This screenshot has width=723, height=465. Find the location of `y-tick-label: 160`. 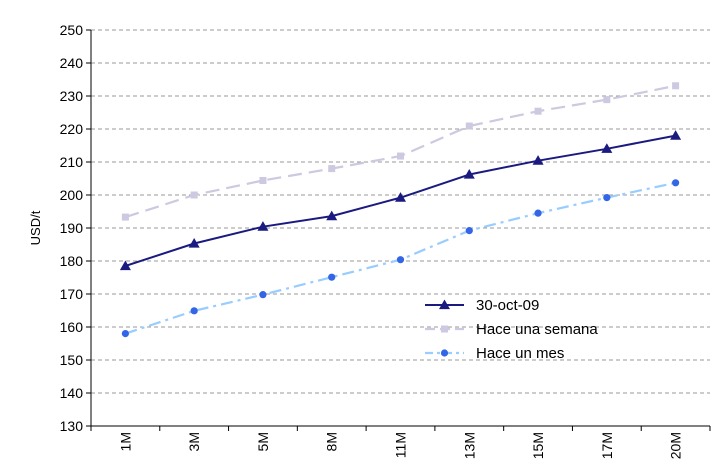

y-tick-label: 160 is located at coordinates (72, 327).